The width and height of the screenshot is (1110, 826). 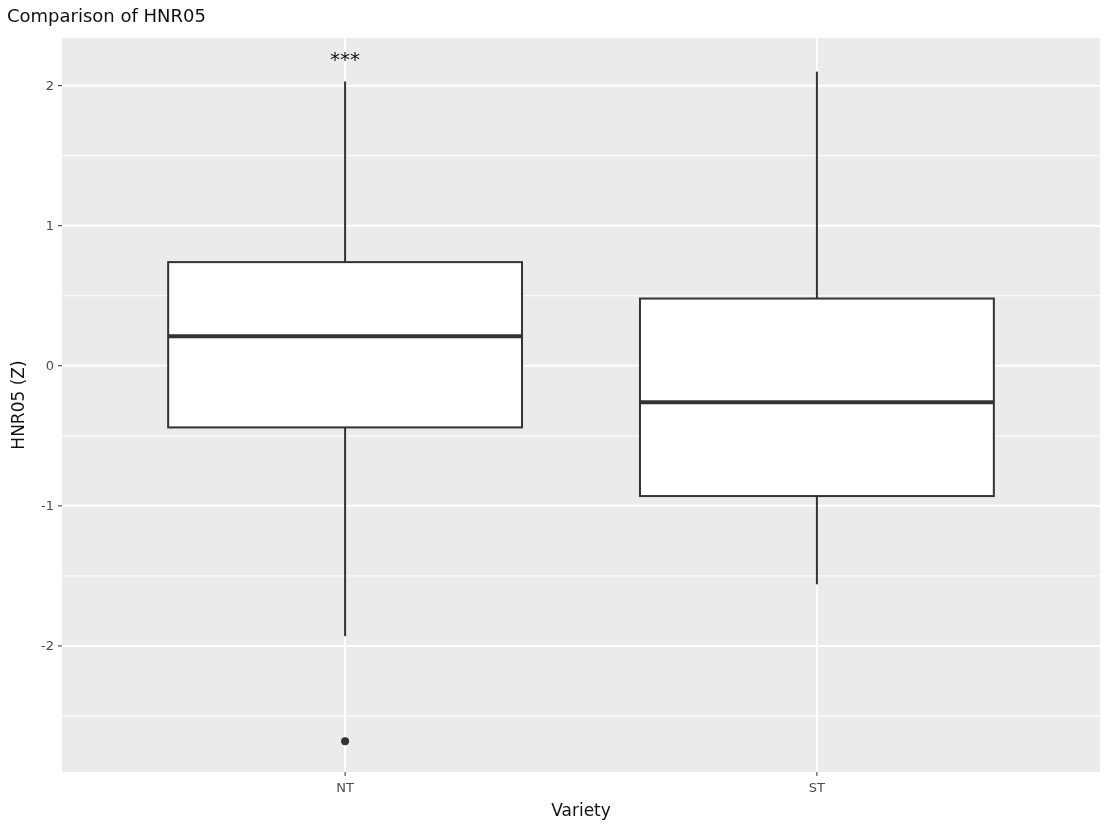 I want to click on x-axis-title: Variety, so click(x=581, y=810).